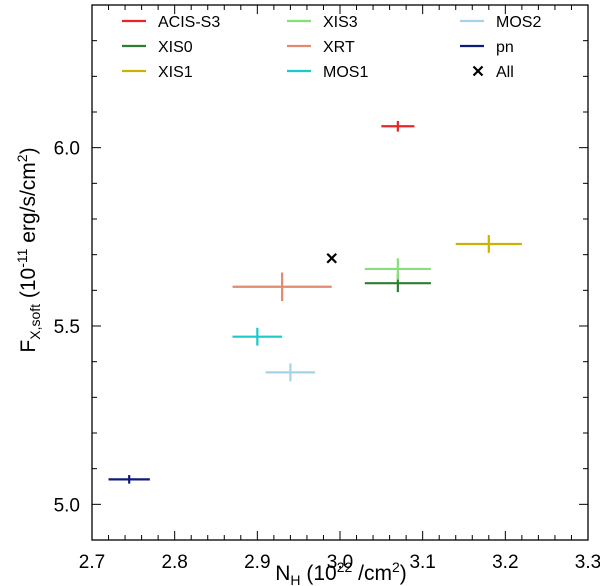 This screenshot has height=586, width=600. What do you see at coordinates (67, 327) in the screenshot?
I see `y-tick-label: 5.5` at bounding box center [67, 327].